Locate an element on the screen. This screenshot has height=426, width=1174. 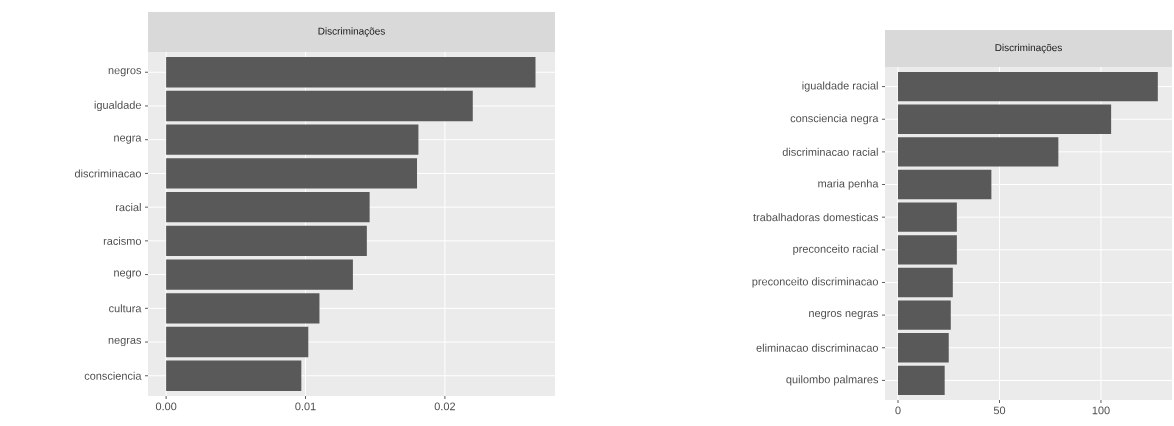
y-tick-label: racial is located at coordinates (128, 207).